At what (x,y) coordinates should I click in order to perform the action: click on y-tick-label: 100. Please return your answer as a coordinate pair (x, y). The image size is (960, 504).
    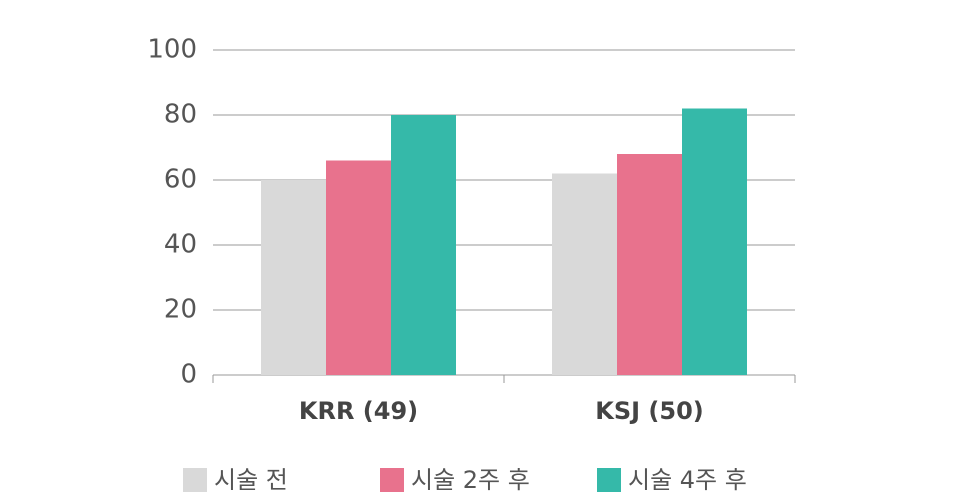
    Looking at the image, I should click on (172, 50).